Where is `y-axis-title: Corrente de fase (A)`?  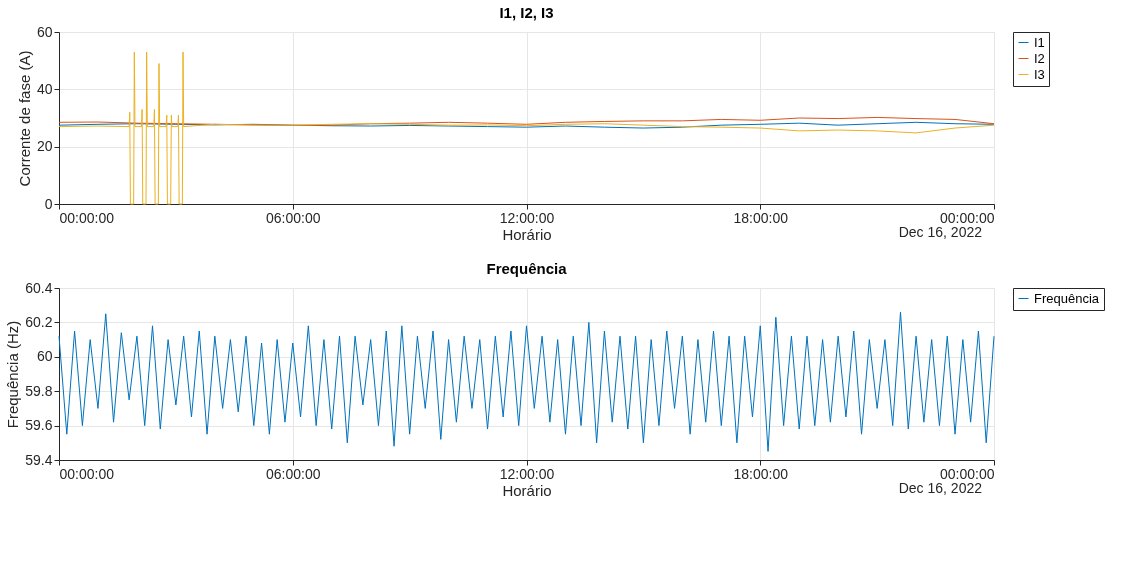 y-axis-title: Corrente de fase (A) is located at coordinates (24, 118).